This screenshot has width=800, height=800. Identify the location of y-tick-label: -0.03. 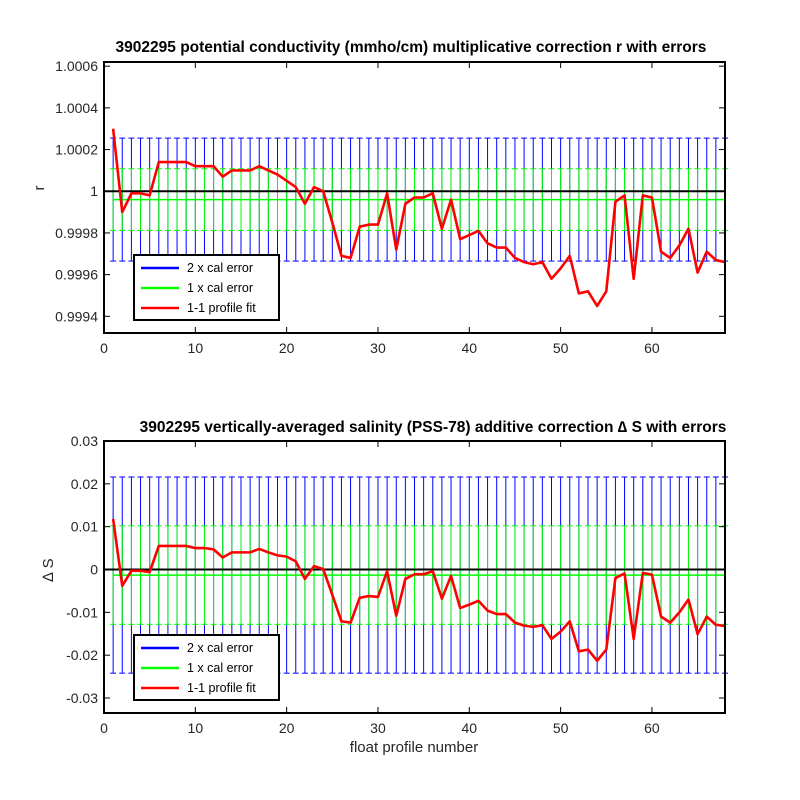
(82, 698).